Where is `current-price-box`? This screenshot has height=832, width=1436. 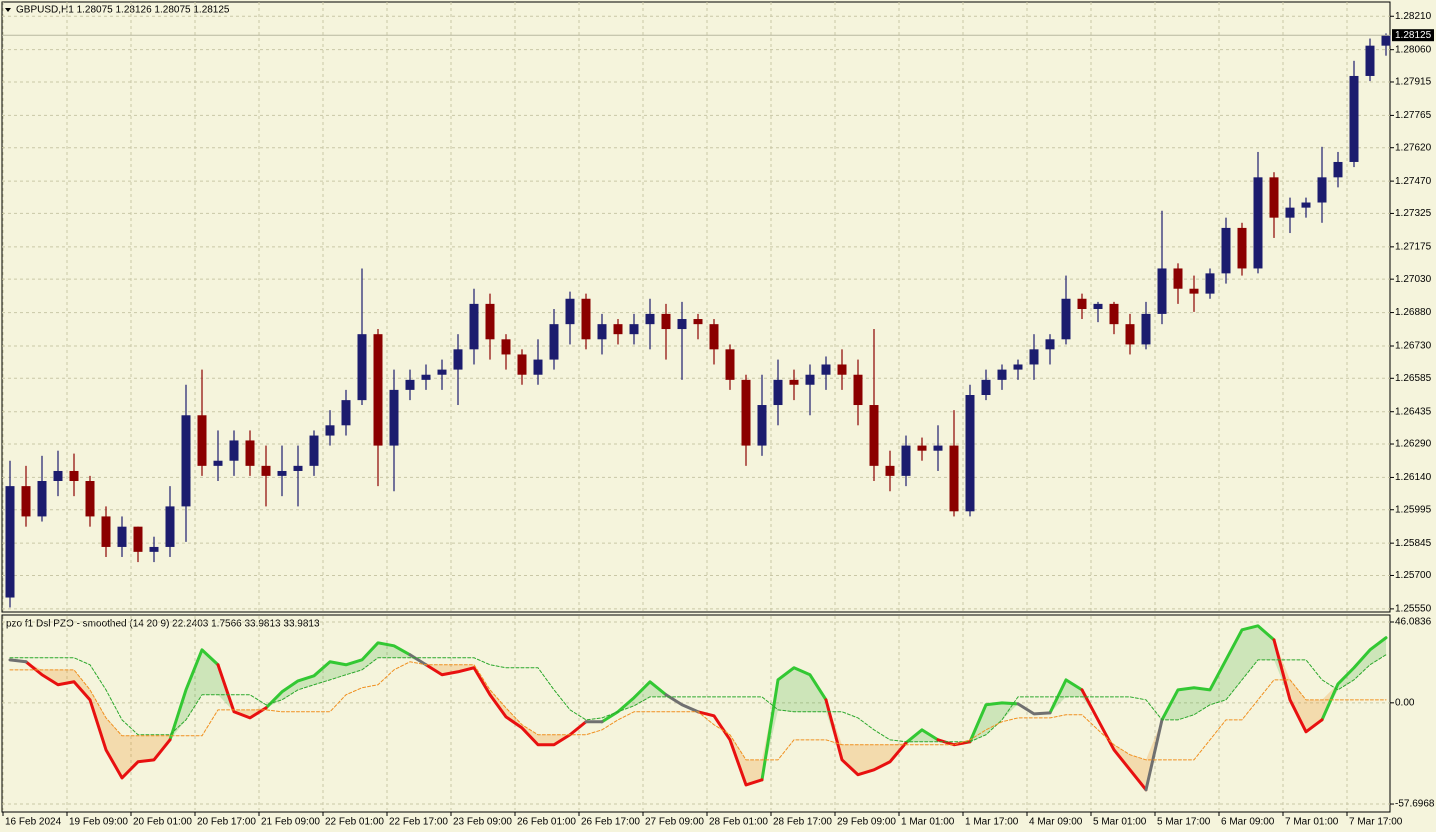 current-price-box is located at coordinates (1413, 35).